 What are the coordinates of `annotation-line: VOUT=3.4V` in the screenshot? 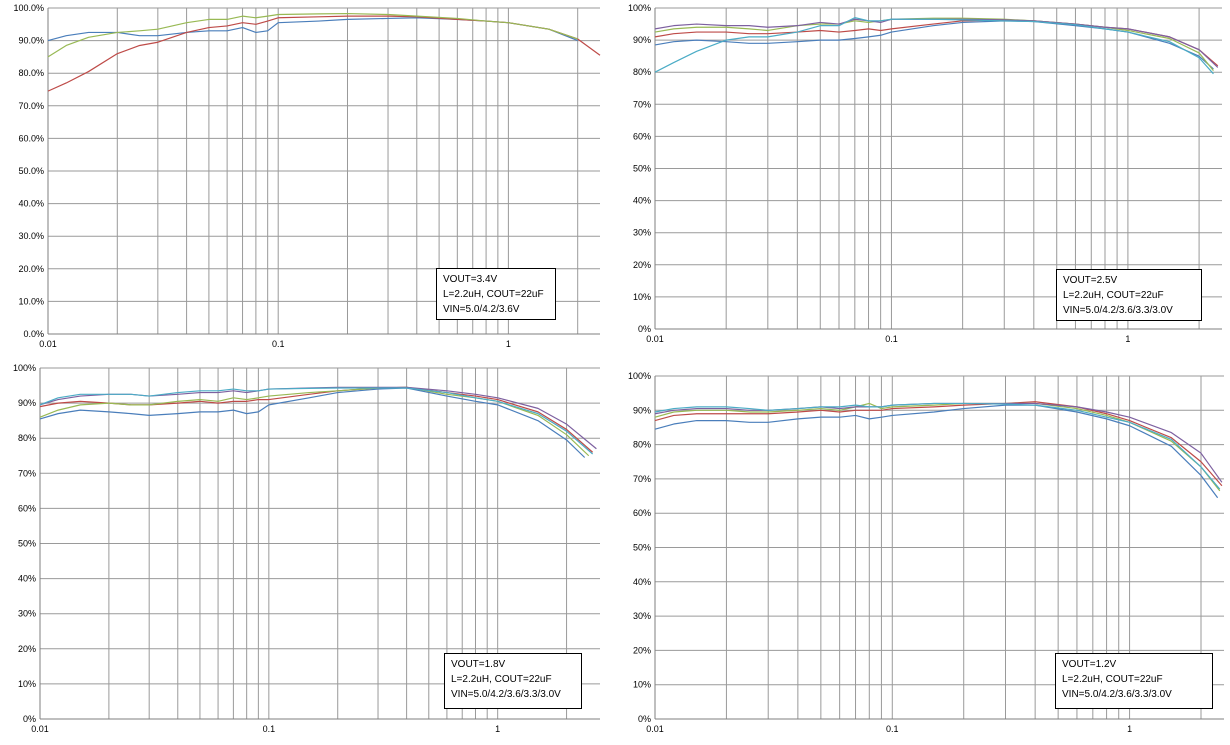 It's located at (470, 279).